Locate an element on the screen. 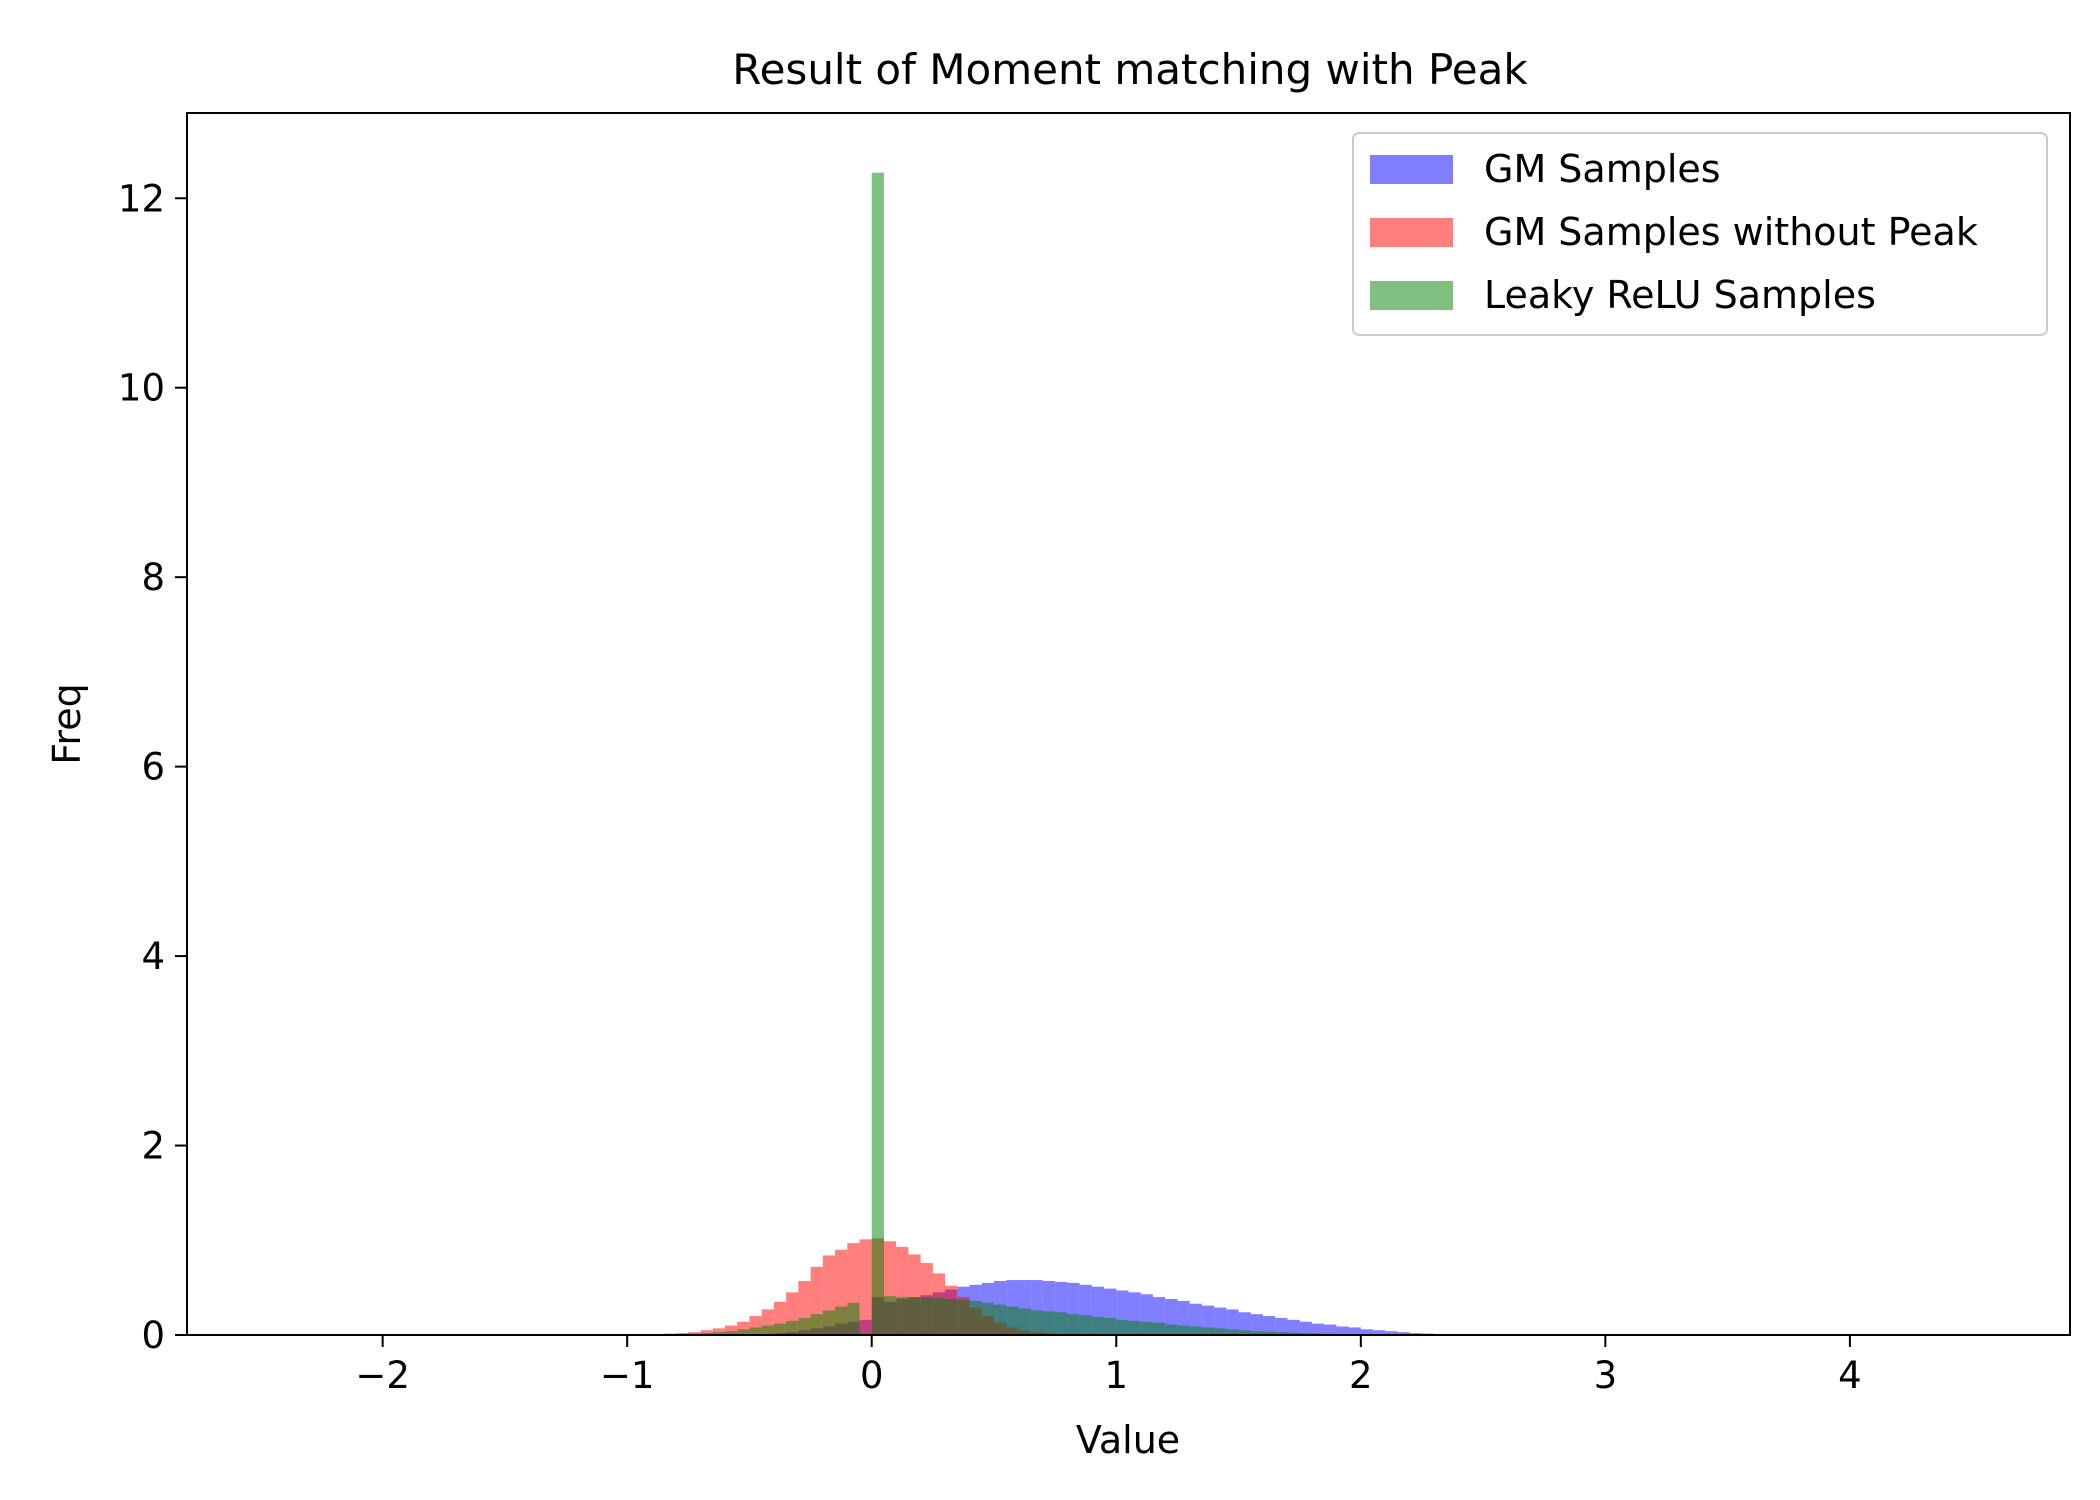 The height and width of the screenshot is (1500, 2100). x-tick-label: −2 is located at coordinates (382, 1375).